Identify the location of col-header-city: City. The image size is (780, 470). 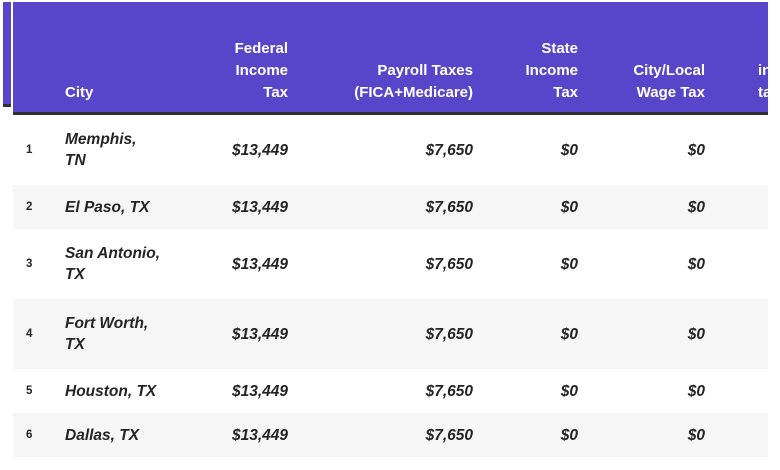
(79, 92).